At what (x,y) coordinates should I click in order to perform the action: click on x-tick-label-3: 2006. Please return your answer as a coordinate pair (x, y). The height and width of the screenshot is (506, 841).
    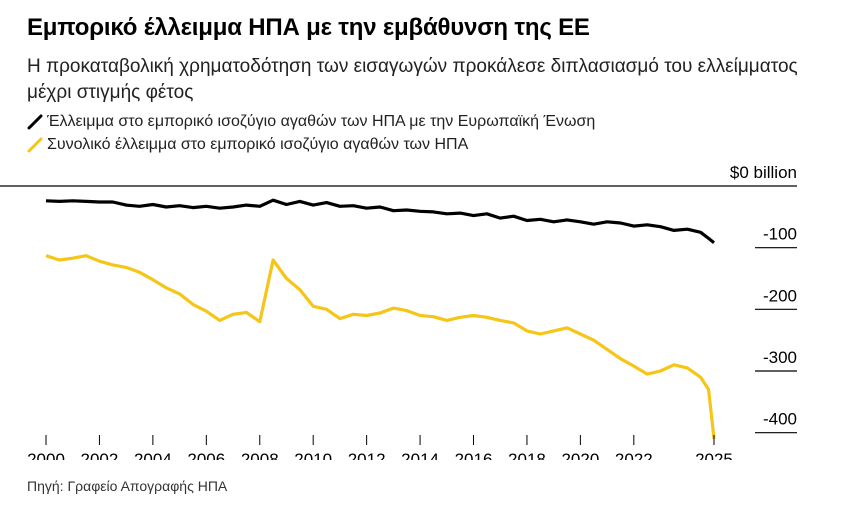
    Looking at the image, I should click on (206, 455).